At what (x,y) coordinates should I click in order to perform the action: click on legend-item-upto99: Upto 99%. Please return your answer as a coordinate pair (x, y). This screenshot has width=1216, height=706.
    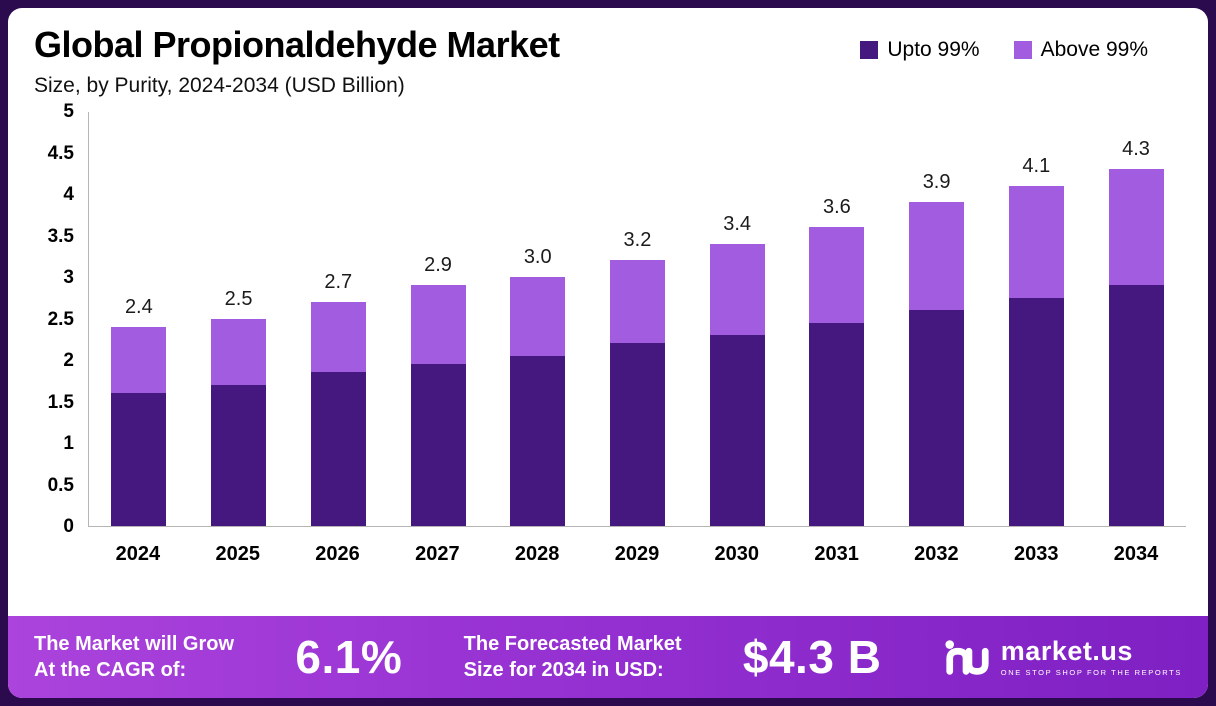
    Looking at the image, I should click on (920, 50).